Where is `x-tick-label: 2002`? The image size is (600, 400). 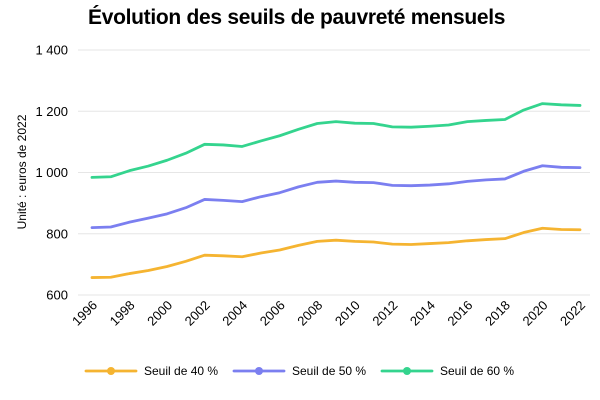 x-tick-label: 2002 is located at coordinates (197, 313).